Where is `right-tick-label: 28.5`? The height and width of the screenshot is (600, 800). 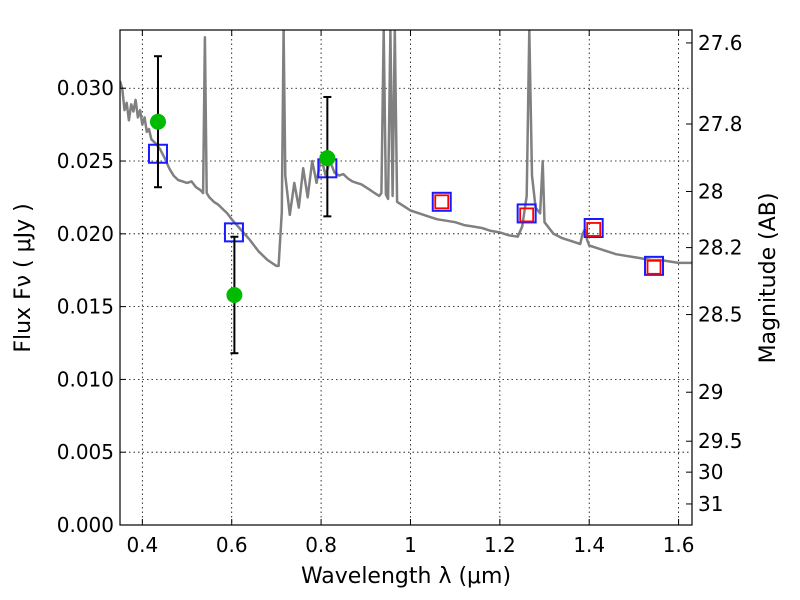
right-tick-label: 28.5 is located at coordinates (720, 315).